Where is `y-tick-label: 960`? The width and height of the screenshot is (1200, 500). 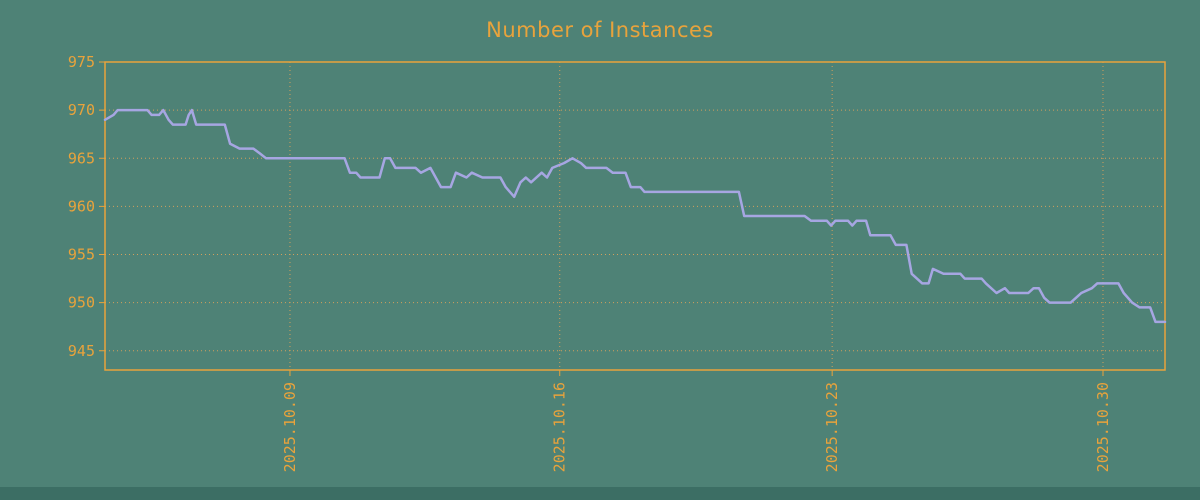
y-tick-label: 960 is located at coordinates (81, 206).